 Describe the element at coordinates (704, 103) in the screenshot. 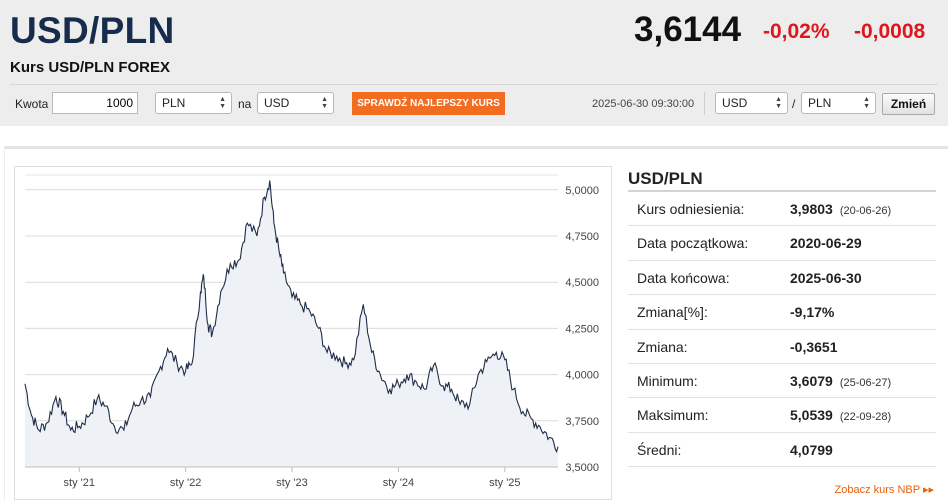

I see `toolbar-divider` at that location.